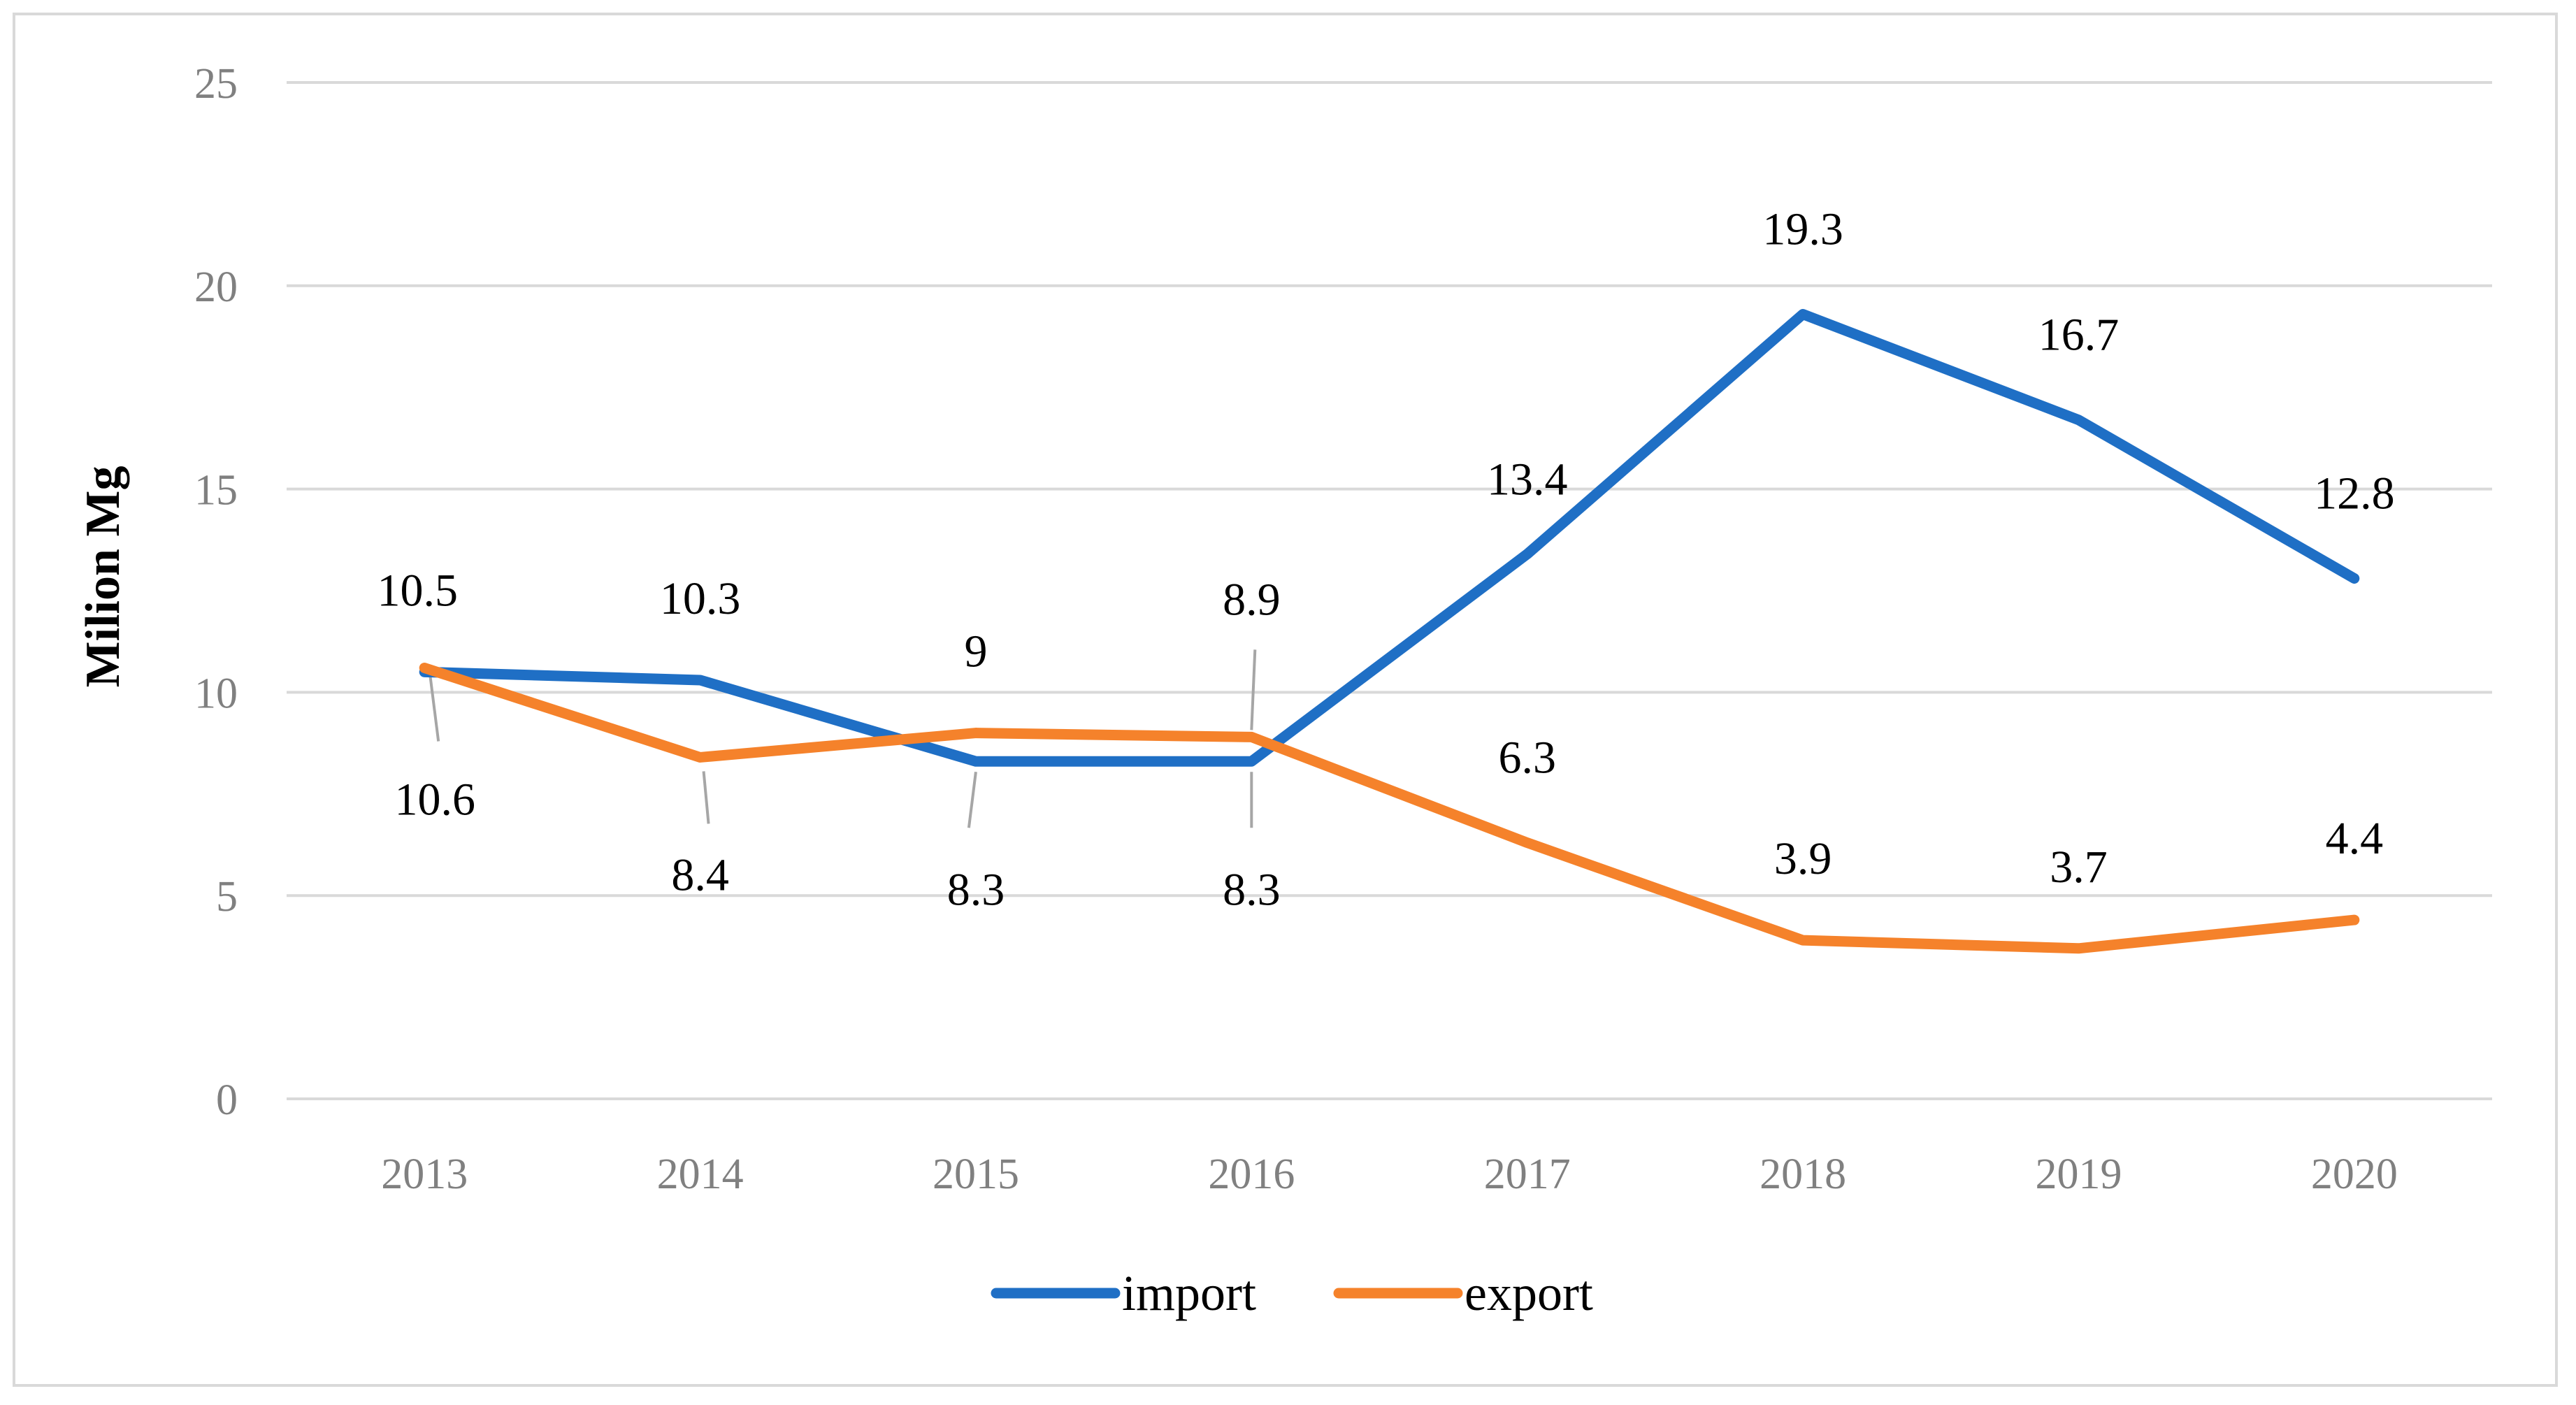 Image resolution: width=2576 pixels, height=1405 pixels. I want to click on data-label-import: 13.4, so click(1527, 480).